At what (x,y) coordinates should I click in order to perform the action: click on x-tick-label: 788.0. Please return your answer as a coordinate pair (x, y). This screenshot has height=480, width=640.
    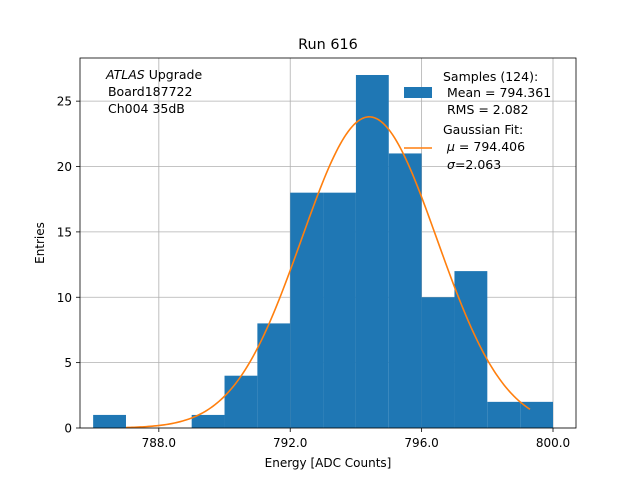
    Looking at the image, I should click on (159, 443).